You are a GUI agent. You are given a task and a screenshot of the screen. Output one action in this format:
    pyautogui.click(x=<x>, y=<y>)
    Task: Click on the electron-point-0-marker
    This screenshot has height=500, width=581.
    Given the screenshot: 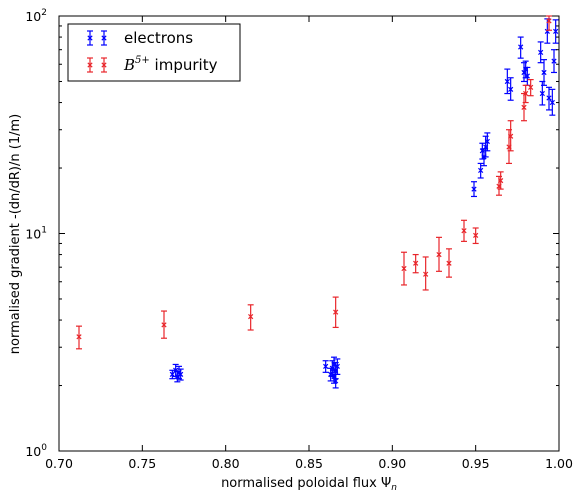 What is the action you would take?
    pyautogui.click(x=172, y=374)
    